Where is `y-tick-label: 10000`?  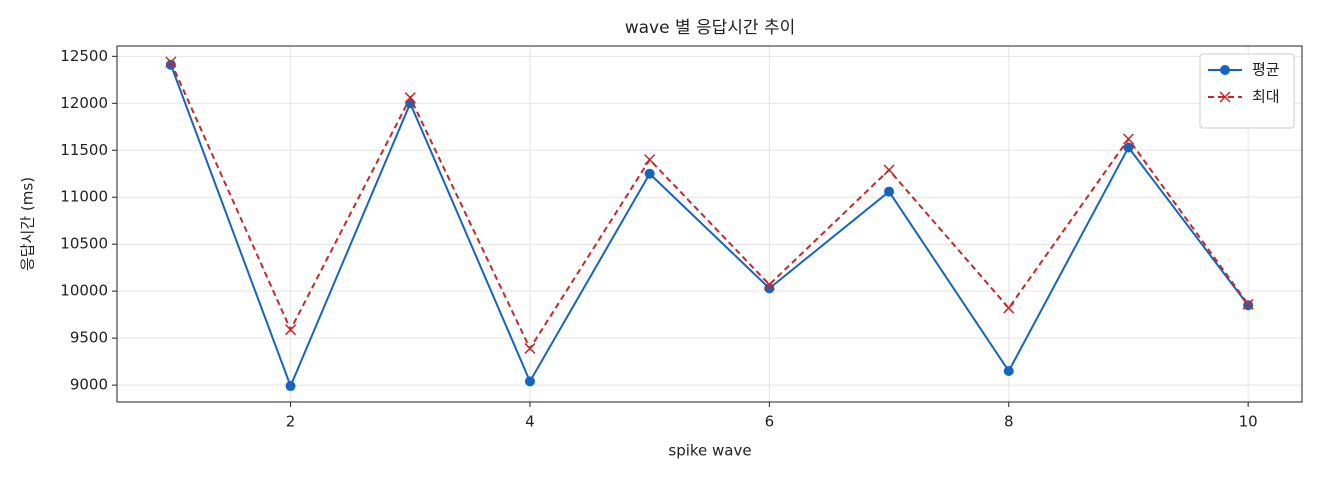 y-tick-label: 10000 is located at coordinates (84, 291).